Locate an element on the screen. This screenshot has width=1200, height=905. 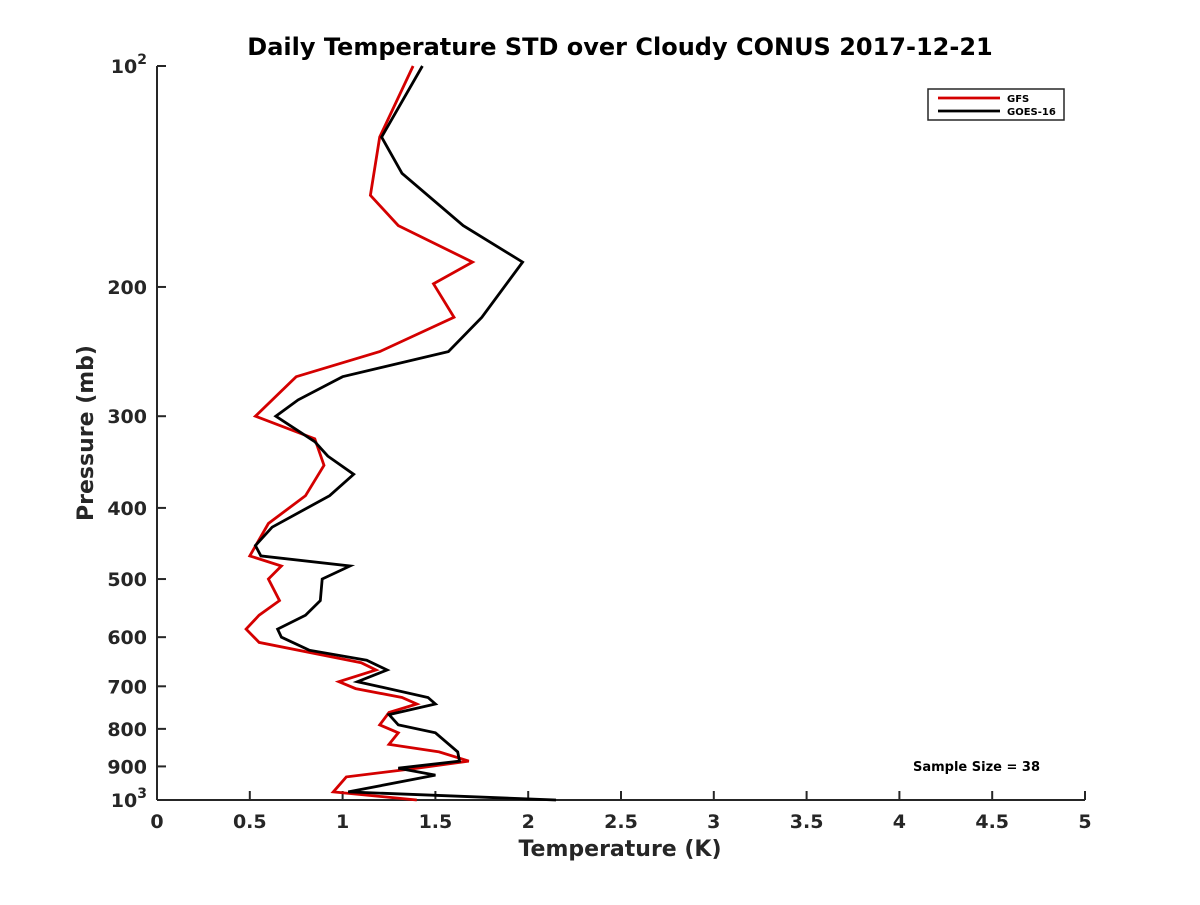
y-tick-label: 10³ is located at coordinates (129, 799).